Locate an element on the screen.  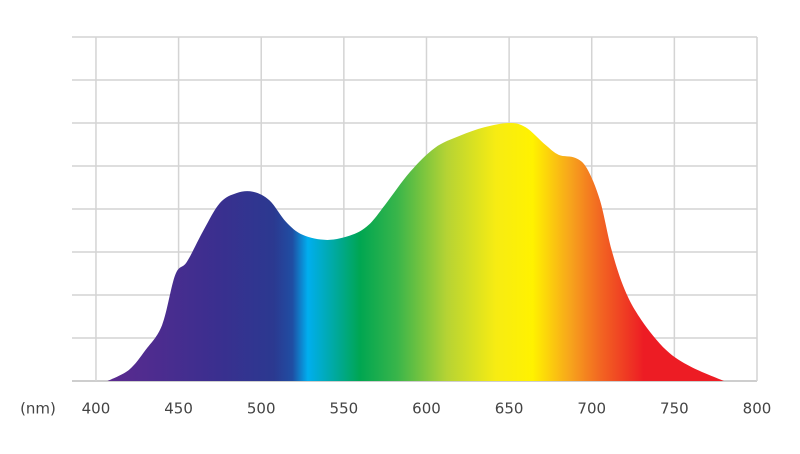
x-tick-label: 600 is located at coordinates (426, 409).